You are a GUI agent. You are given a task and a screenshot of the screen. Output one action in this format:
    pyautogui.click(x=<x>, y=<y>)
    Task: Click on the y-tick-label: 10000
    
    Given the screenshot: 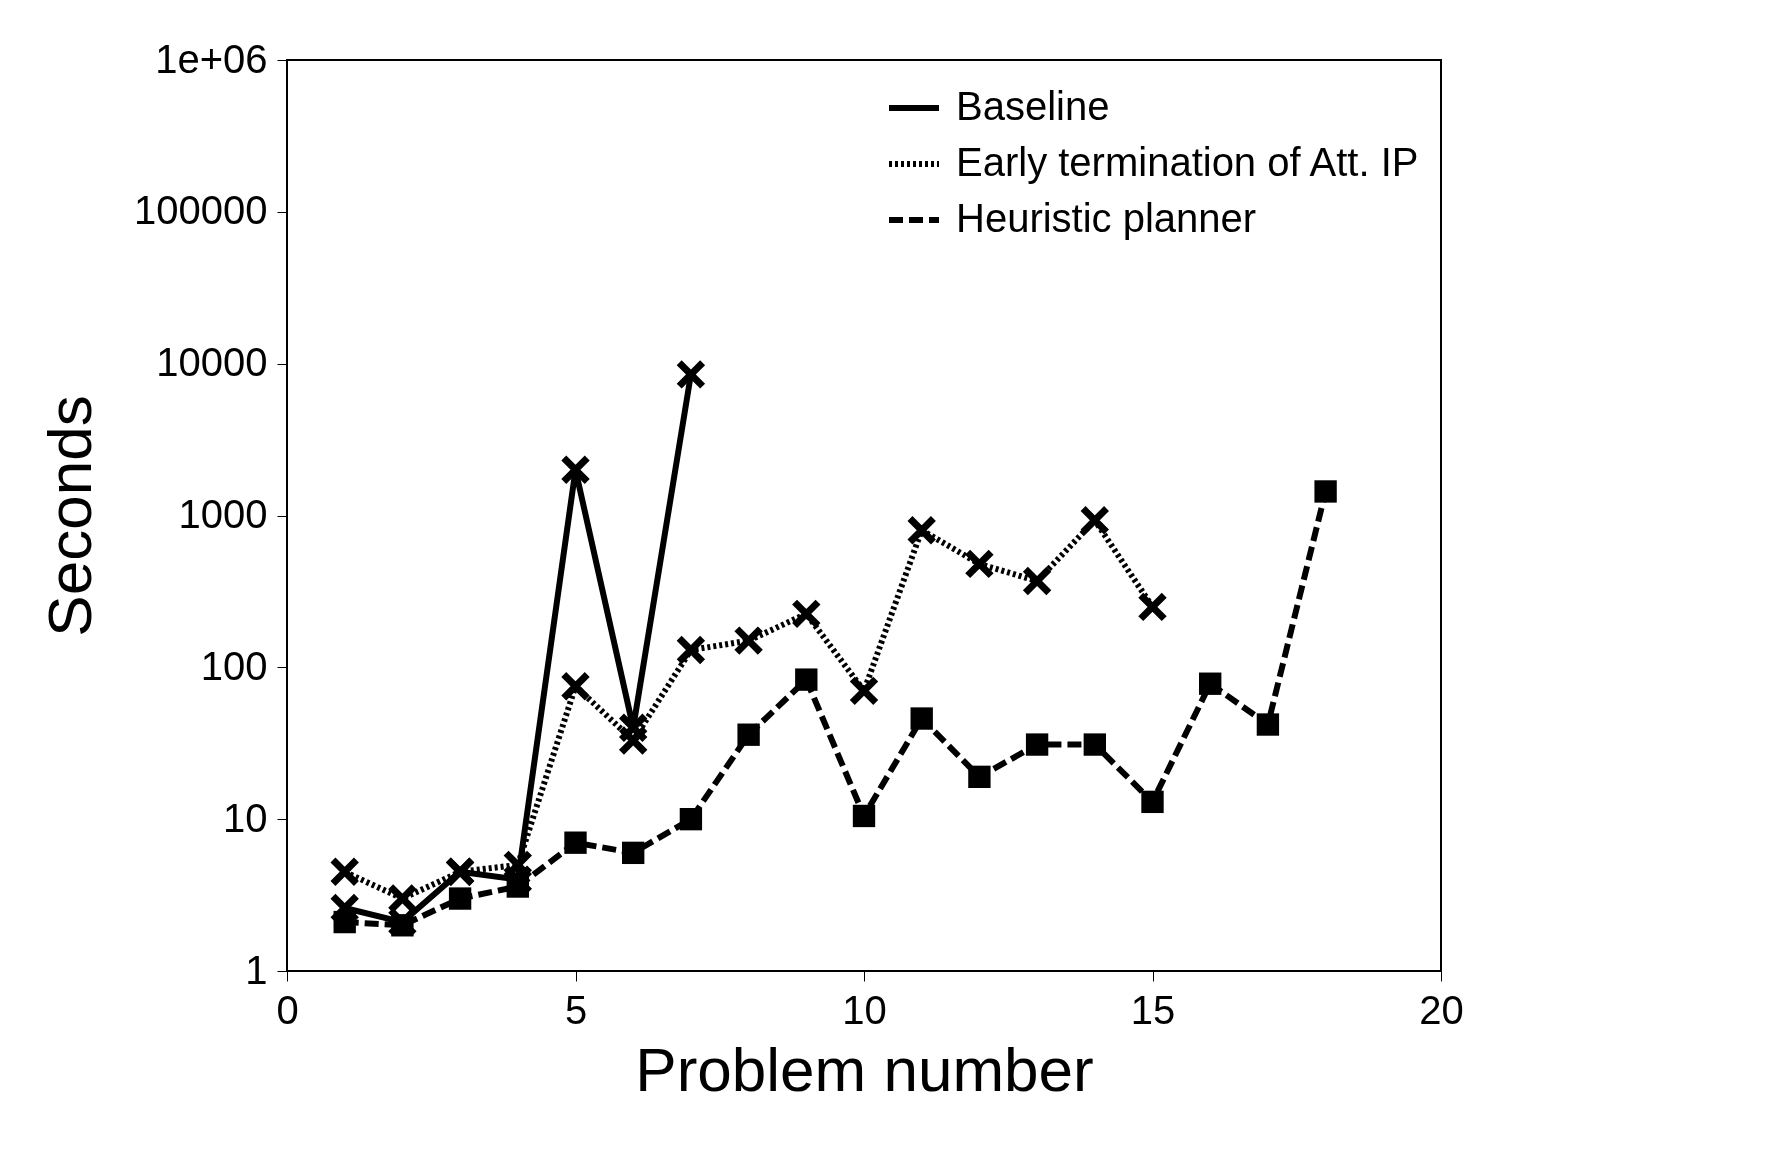 What is the action you would take?
    pyautogui.click(x=212, y=362)
    